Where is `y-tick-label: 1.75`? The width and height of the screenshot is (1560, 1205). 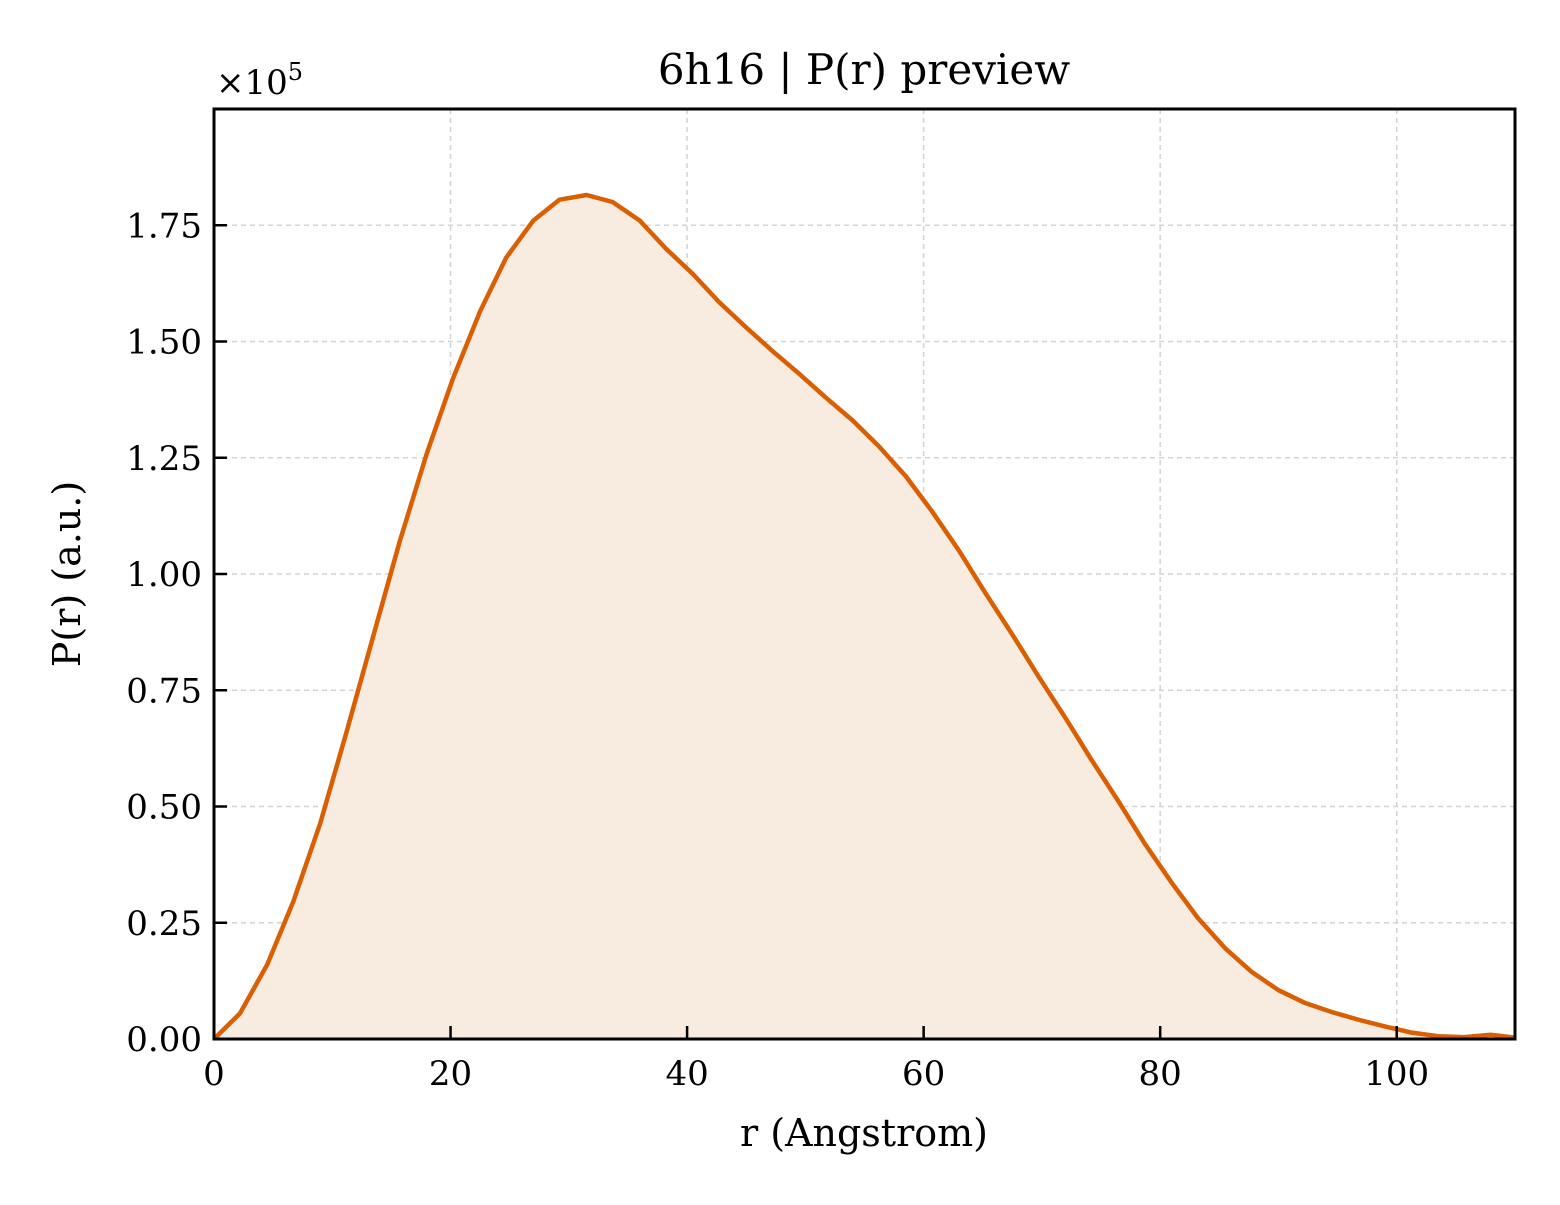
y-tick-label: 1.75 is located at coordinates (164, 226).